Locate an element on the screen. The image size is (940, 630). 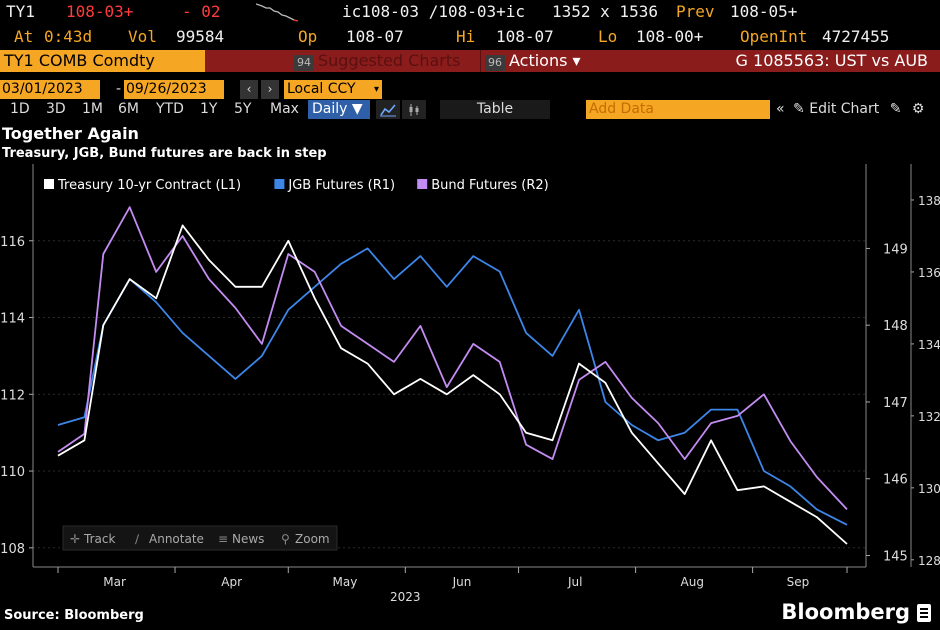
x-tick-label: Aug is located at coordinates (692, 582).